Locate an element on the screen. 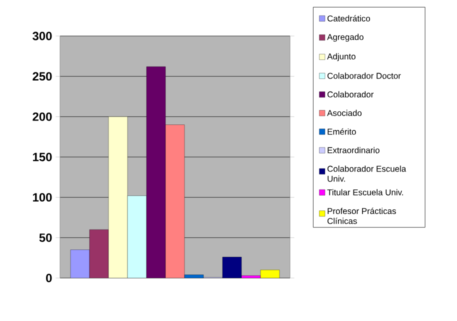 Image resolution: width=457 pixels, height=321 pixels. y-tick-label: 250 is located at coordinates (42, 76).